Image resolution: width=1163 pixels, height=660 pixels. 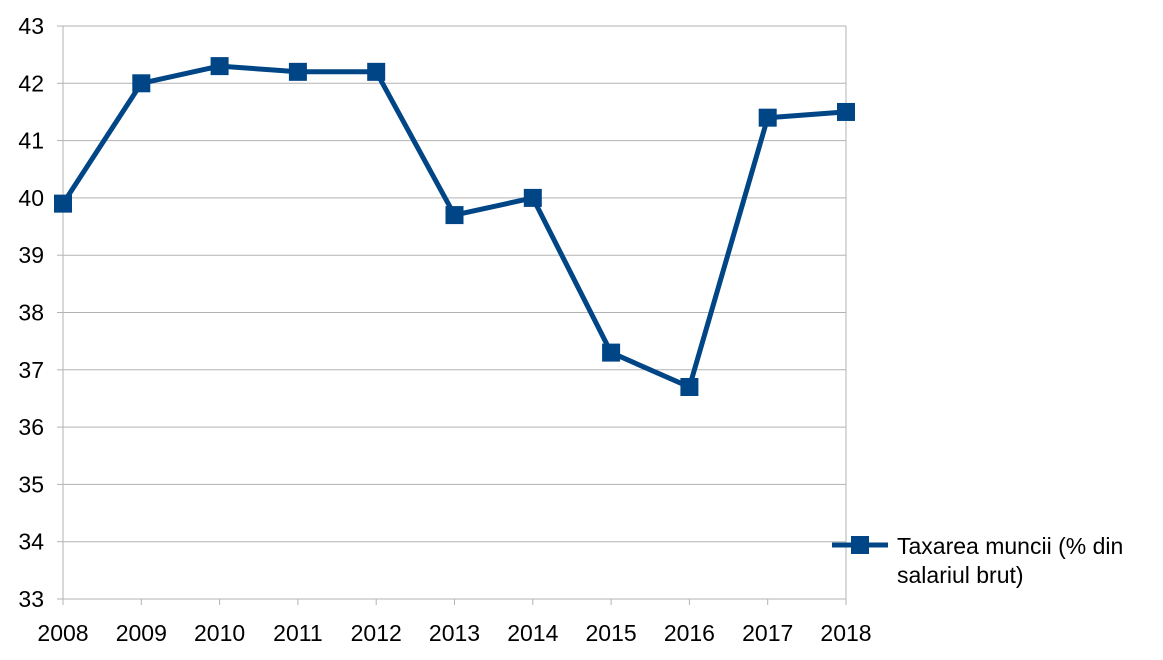 I want to click on data-point-2014, so click(x=532, y=197).